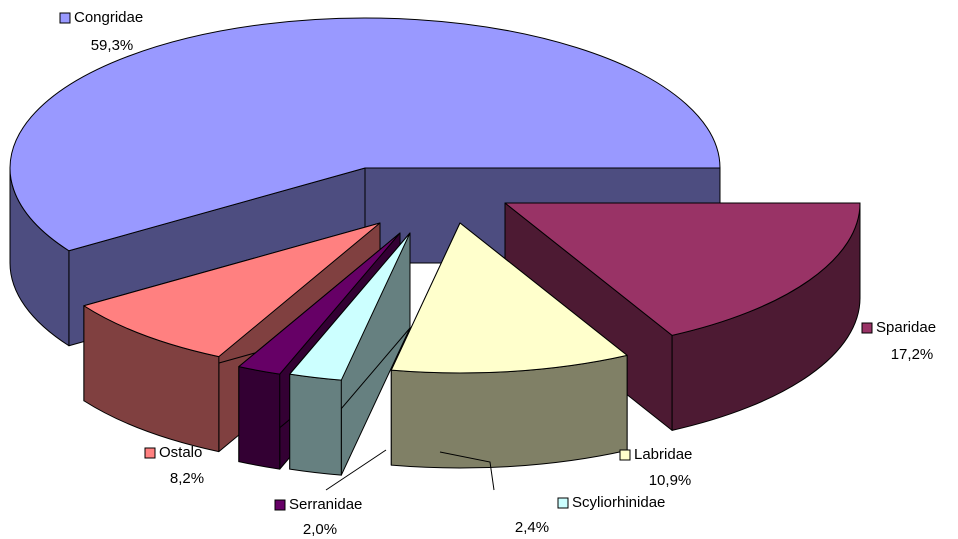 This screenshot has height=539, width=958. I want to click on value-label: 2,4%, so click(532, 527).